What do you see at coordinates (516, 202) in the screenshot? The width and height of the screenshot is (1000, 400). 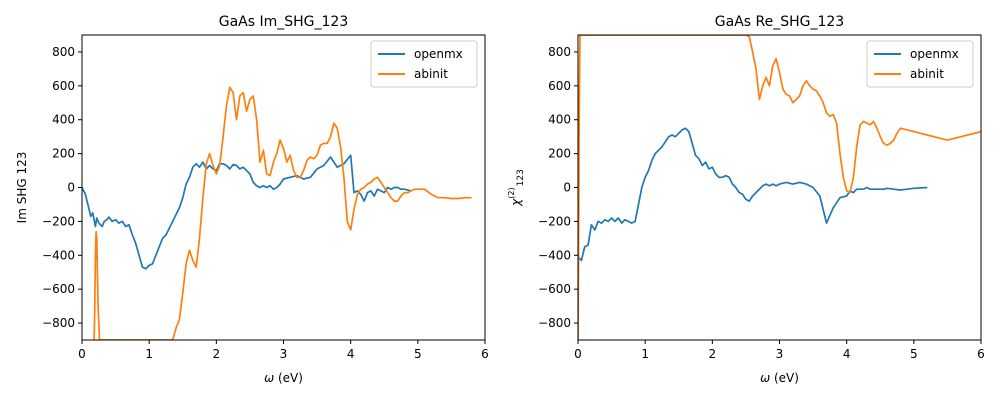 I see `y-axis-chi: χ` at bounding box center [516, 202].